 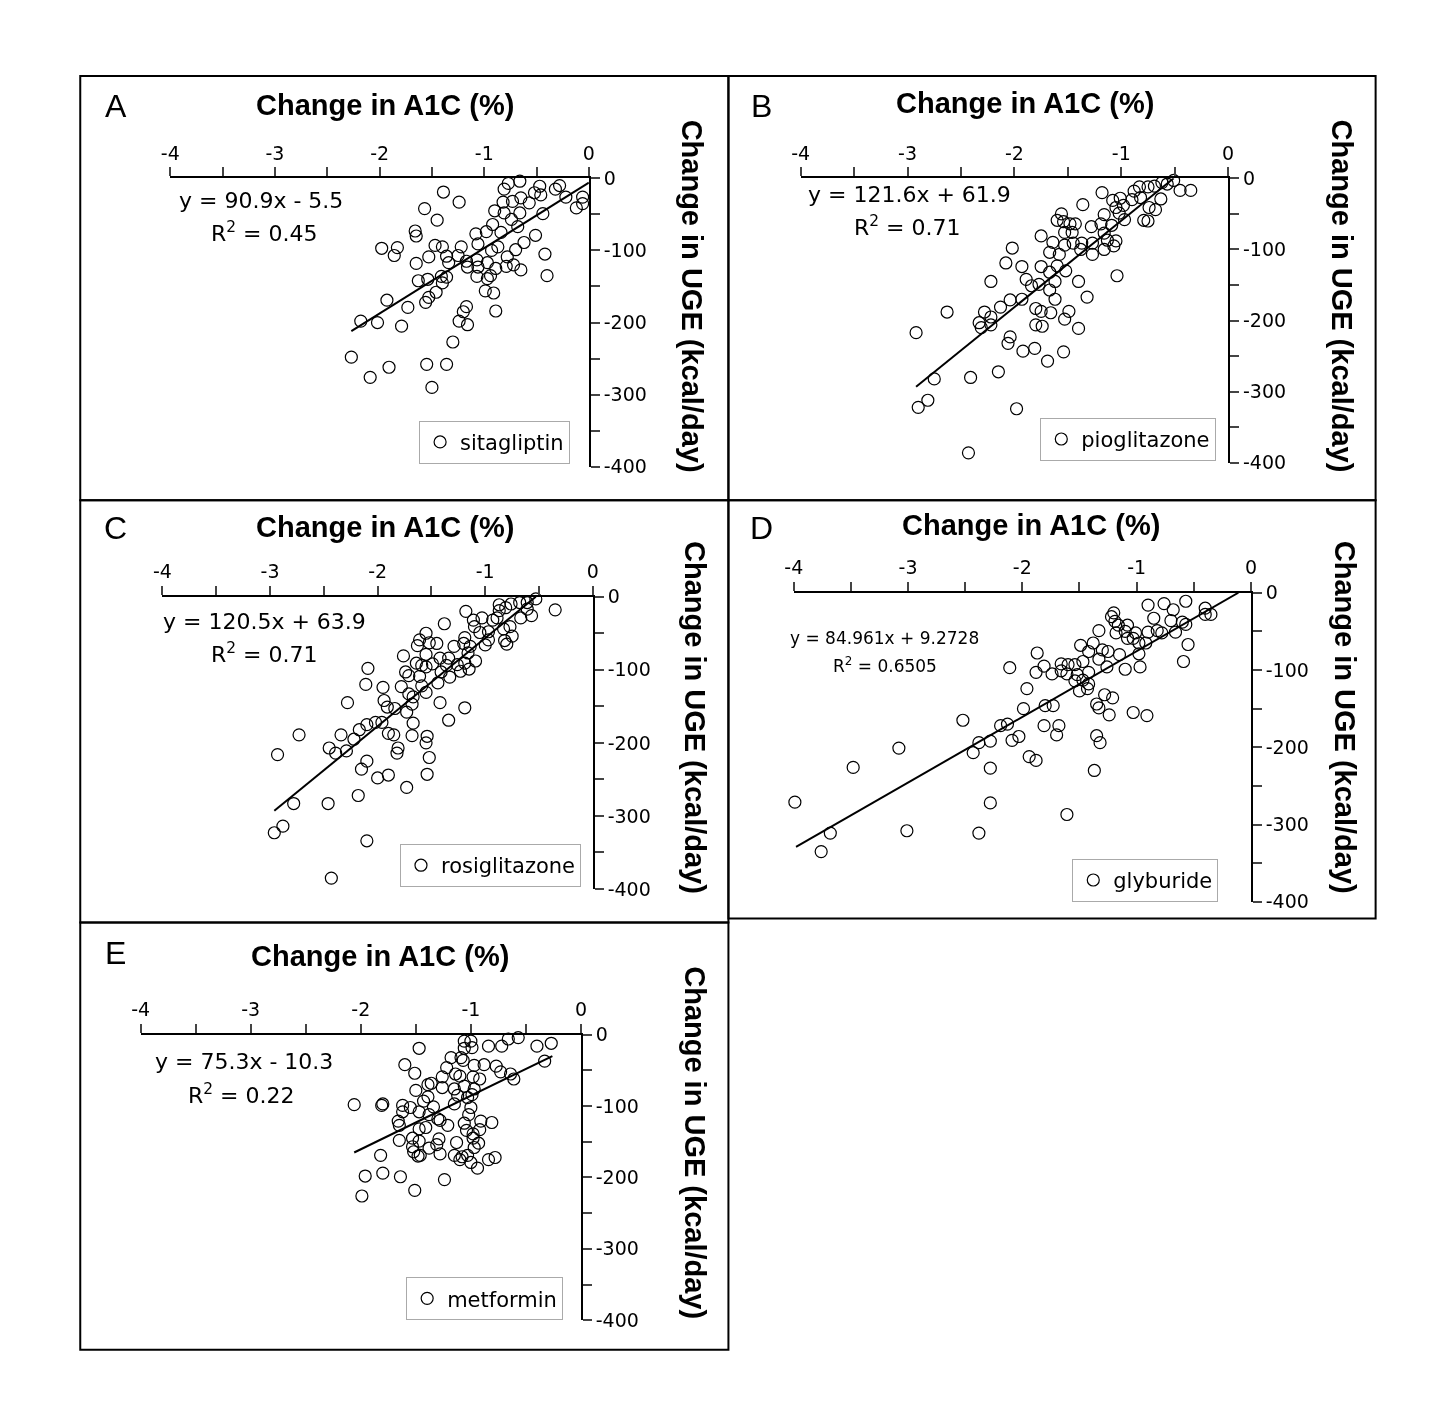 I want to click on annotation: y = 121.6x + 61.9, so click(x=909, y=194).